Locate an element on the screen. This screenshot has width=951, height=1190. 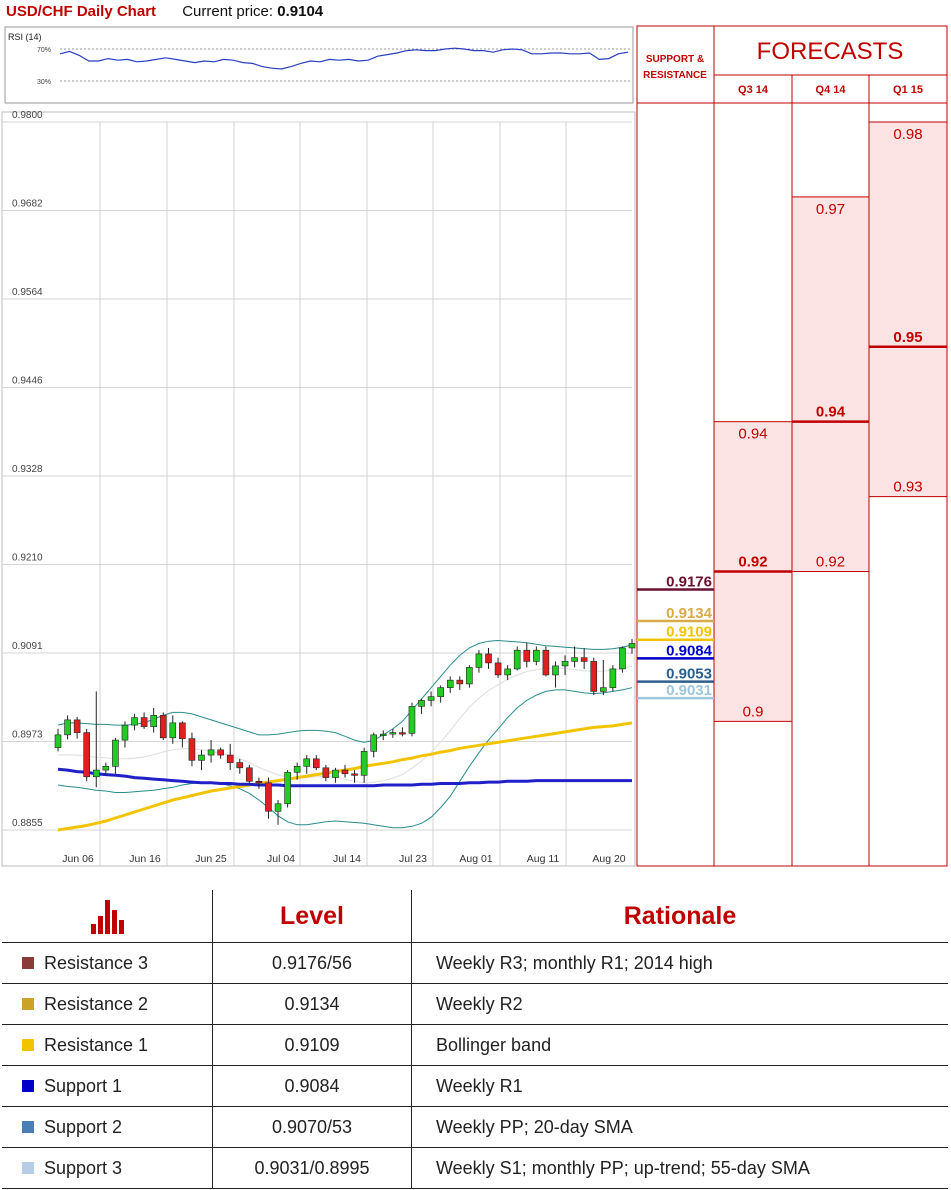
row-name: Resistance 1 is located at coordinates (96, 1044).